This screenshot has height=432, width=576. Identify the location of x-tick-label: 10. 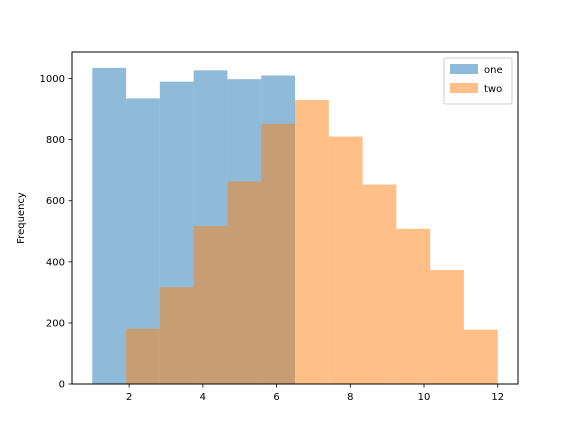
(424, 397).